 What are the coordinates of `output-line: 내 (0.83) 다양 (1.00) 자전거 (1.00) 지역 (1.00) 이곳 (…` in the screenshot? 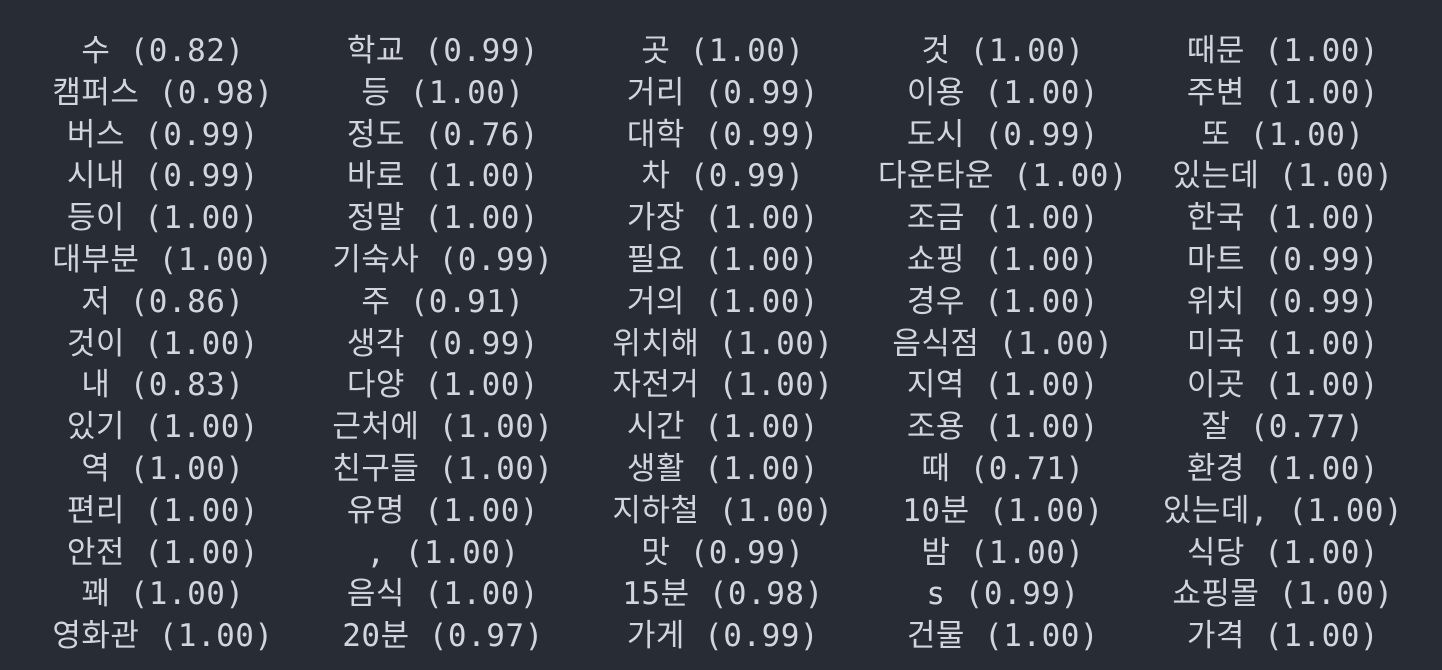 It's located at (721, 385).